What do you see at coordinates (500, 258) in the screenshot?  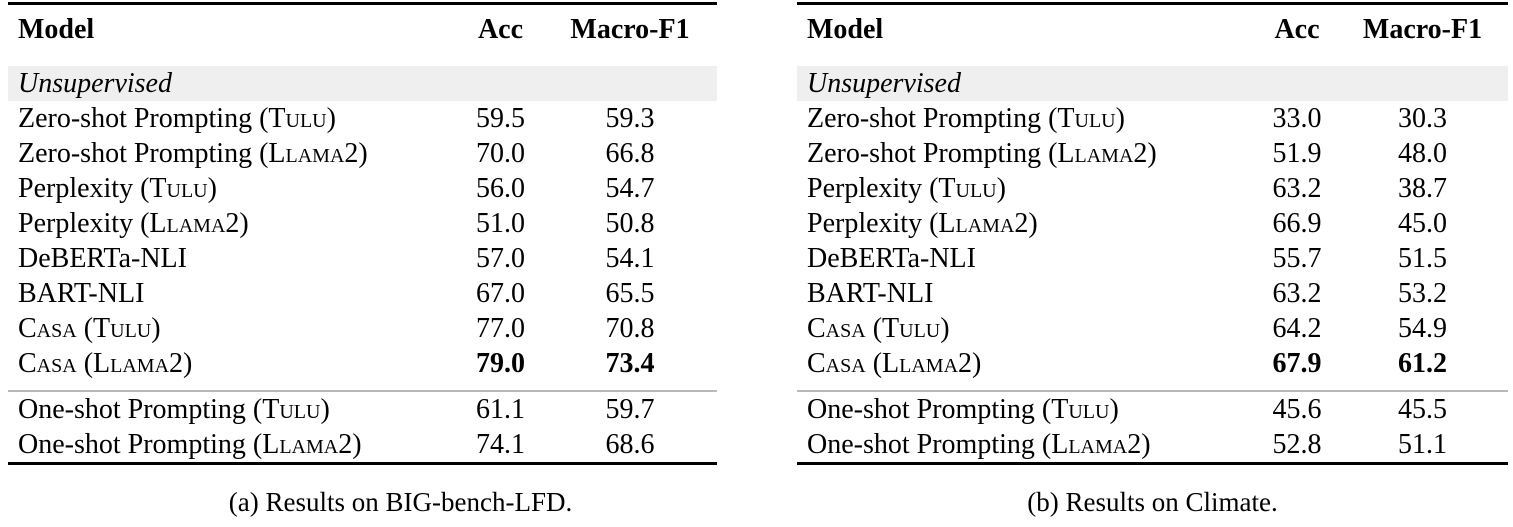 I see `acc-cell: 57.0` at bounding box center [500, 258].